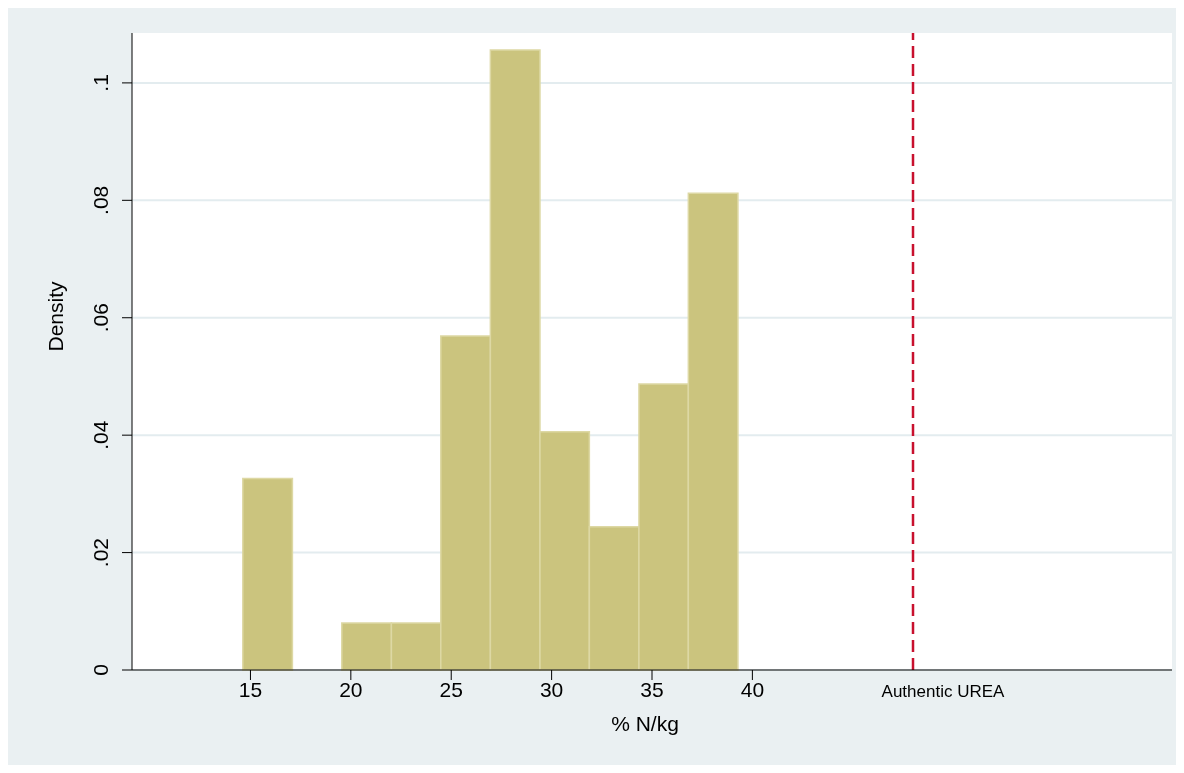 The image size is (1184, 773). I want to click on y-tick-label: .08, so click(100, 200).